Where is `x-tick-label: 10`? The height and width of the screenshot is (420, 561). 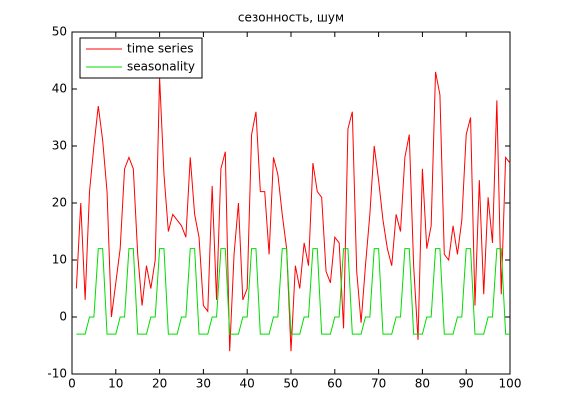 x-tick-label: 10 is located at coordinates (115, 384).